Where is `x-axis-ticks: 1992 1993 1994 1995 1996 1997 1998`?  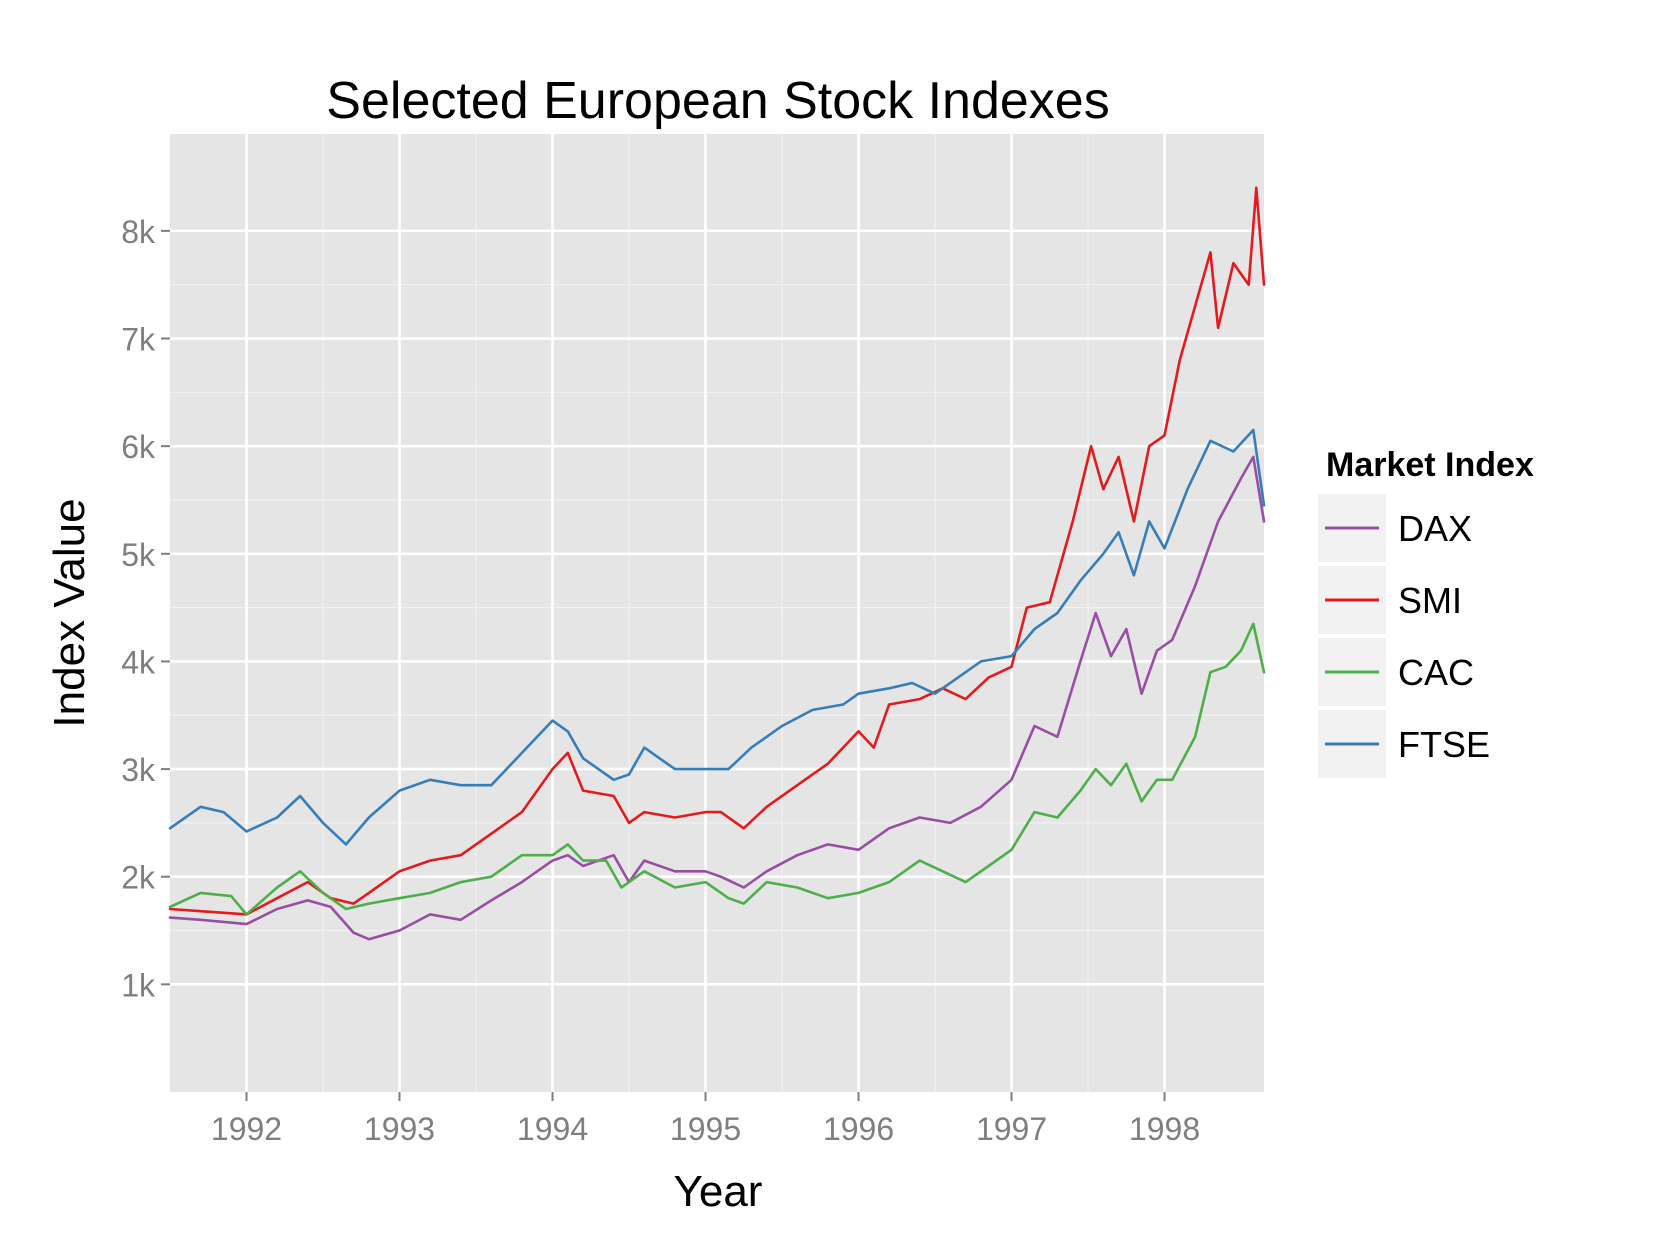
x-axis-ticks: 1992 1993 1994 1995 1996 1997 1998 is located at coordinates (705, 1119).